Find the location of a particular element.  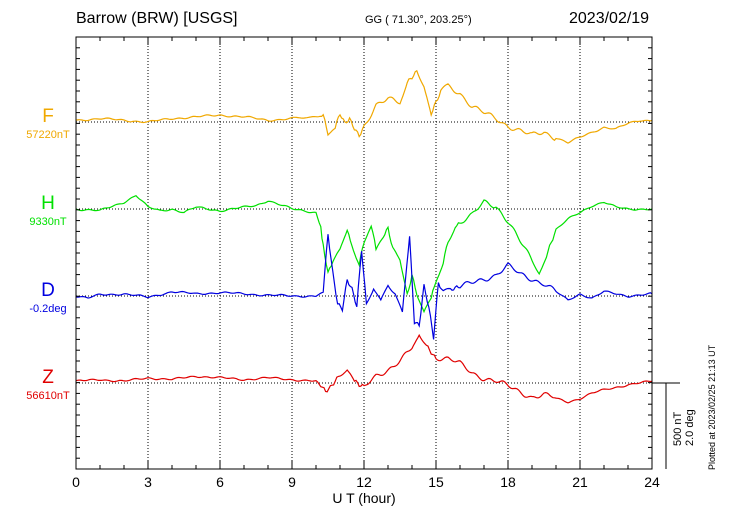

channel-baseline-h: 9330nT is located at coordinates (48, 222).